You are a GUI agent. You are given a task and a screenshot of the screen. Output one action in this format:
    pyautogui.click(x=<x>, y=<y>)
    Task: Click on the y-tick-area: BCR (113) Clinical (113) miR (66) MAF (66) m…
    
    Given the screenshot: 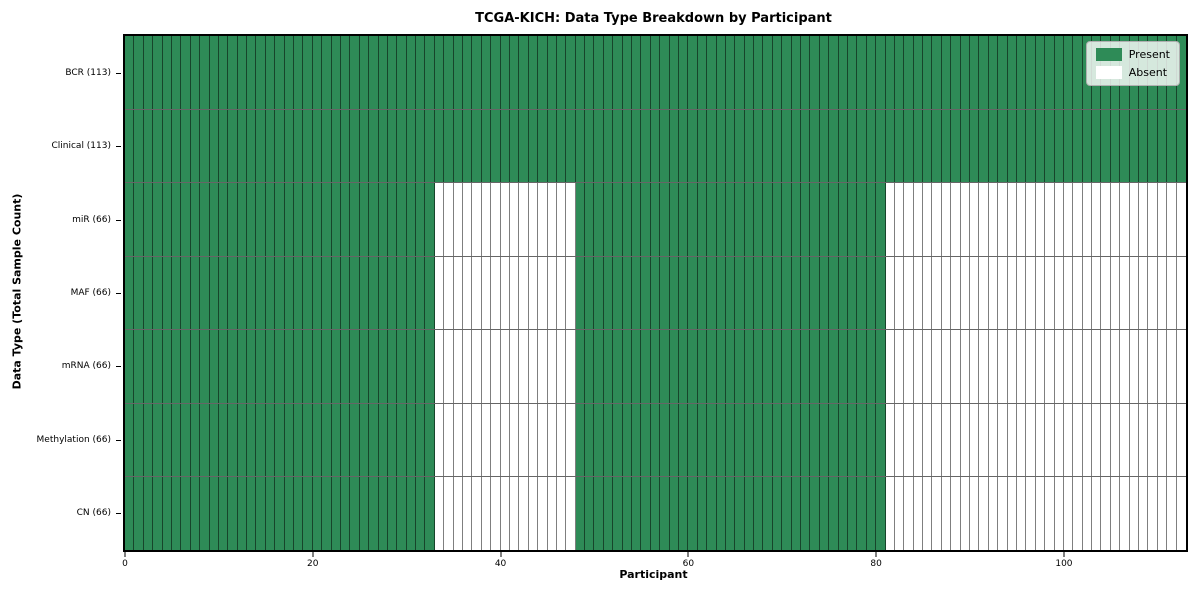 What is the action you would take?
    pyautogui.click(x=61, y=293)
    